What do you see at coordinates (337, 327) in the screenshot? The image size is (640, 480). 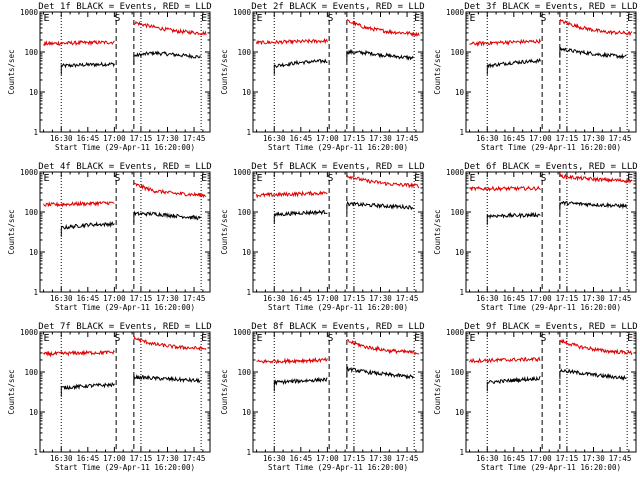 I see `panel-title: Det 8f BLACK = Events, RED = LLD` at bounding box center [337, 327].